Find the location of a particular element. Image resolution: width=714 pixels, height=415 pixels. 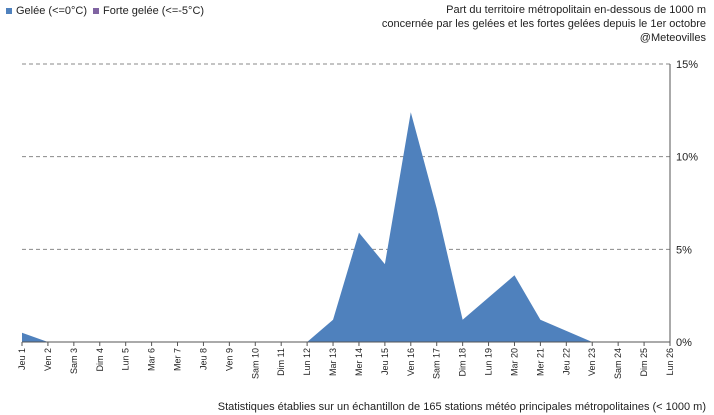

legend-label-gelee: Gelée (<=0°C) is located at coordinates (52, 11).